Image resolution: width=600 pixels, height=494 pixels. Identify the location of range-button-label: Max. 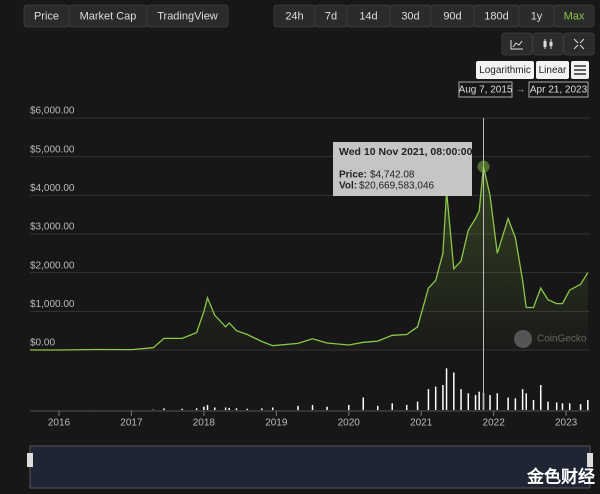
(574, 16).